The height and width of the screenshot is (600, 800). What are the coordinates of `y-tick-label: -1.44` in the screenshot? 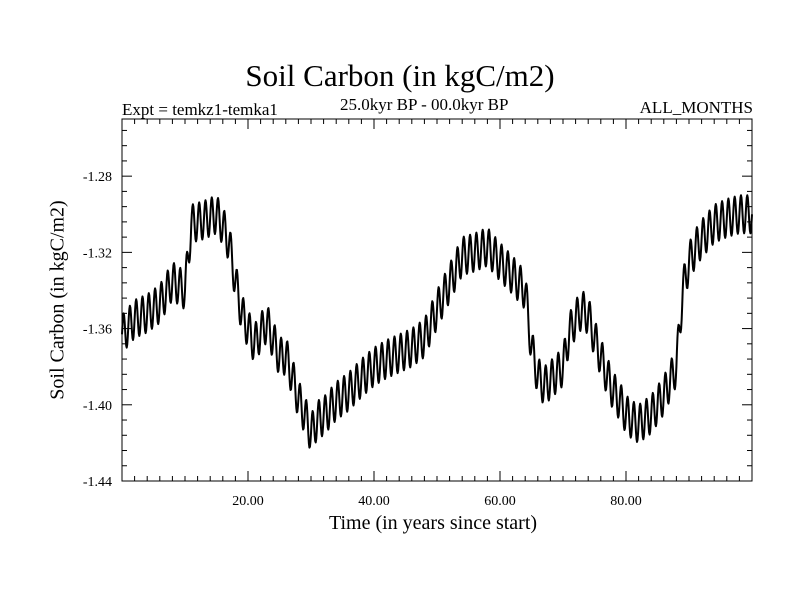 It's located at (97, 482).